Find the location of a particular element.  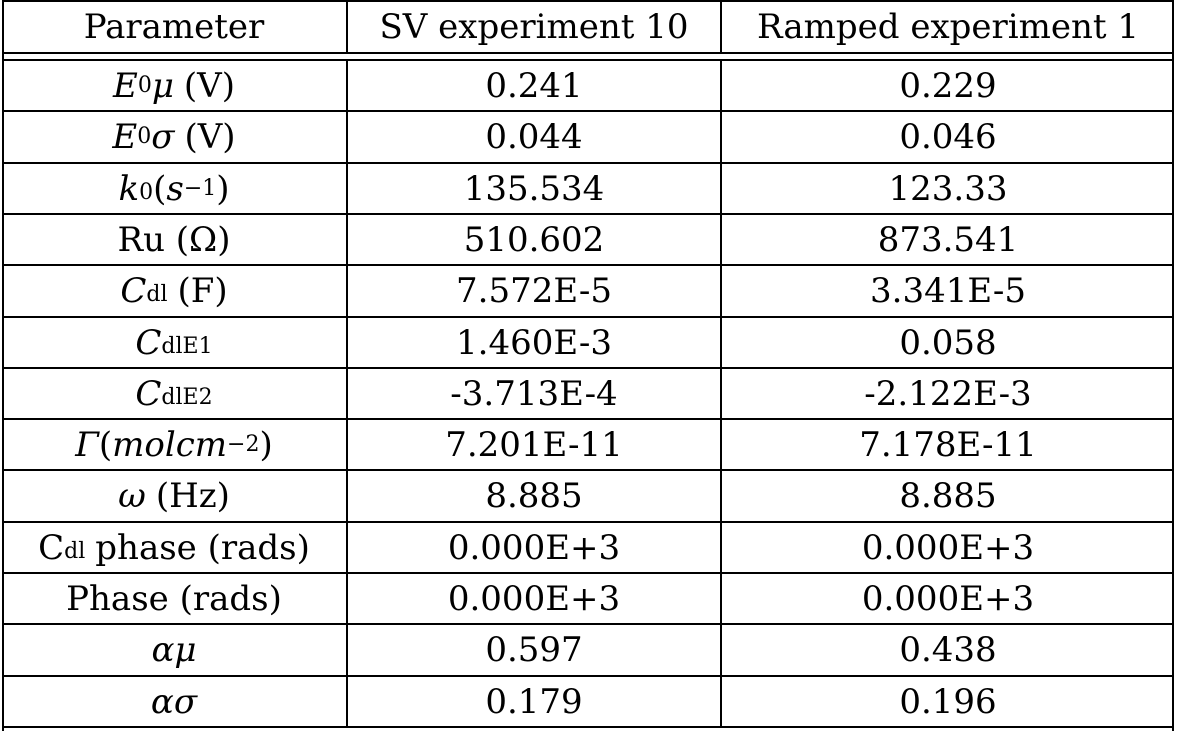

parameter-cell: E 0 μ (V) is located at coordinates (175, 85).